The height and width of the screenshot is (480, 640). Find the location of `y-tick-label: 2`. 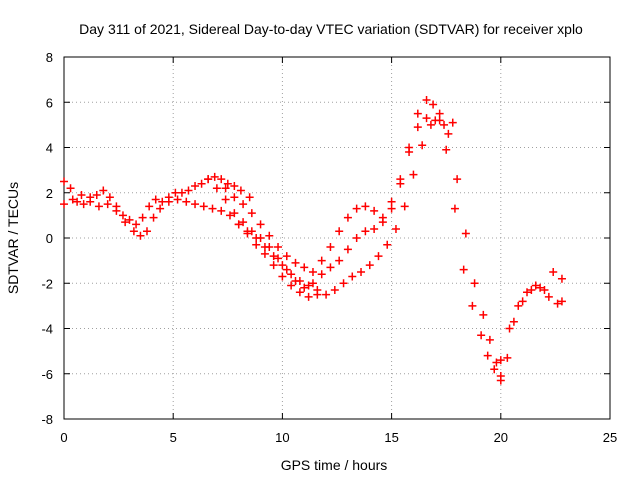

y-tick-label: 2 is located at coordinates (49, 193).